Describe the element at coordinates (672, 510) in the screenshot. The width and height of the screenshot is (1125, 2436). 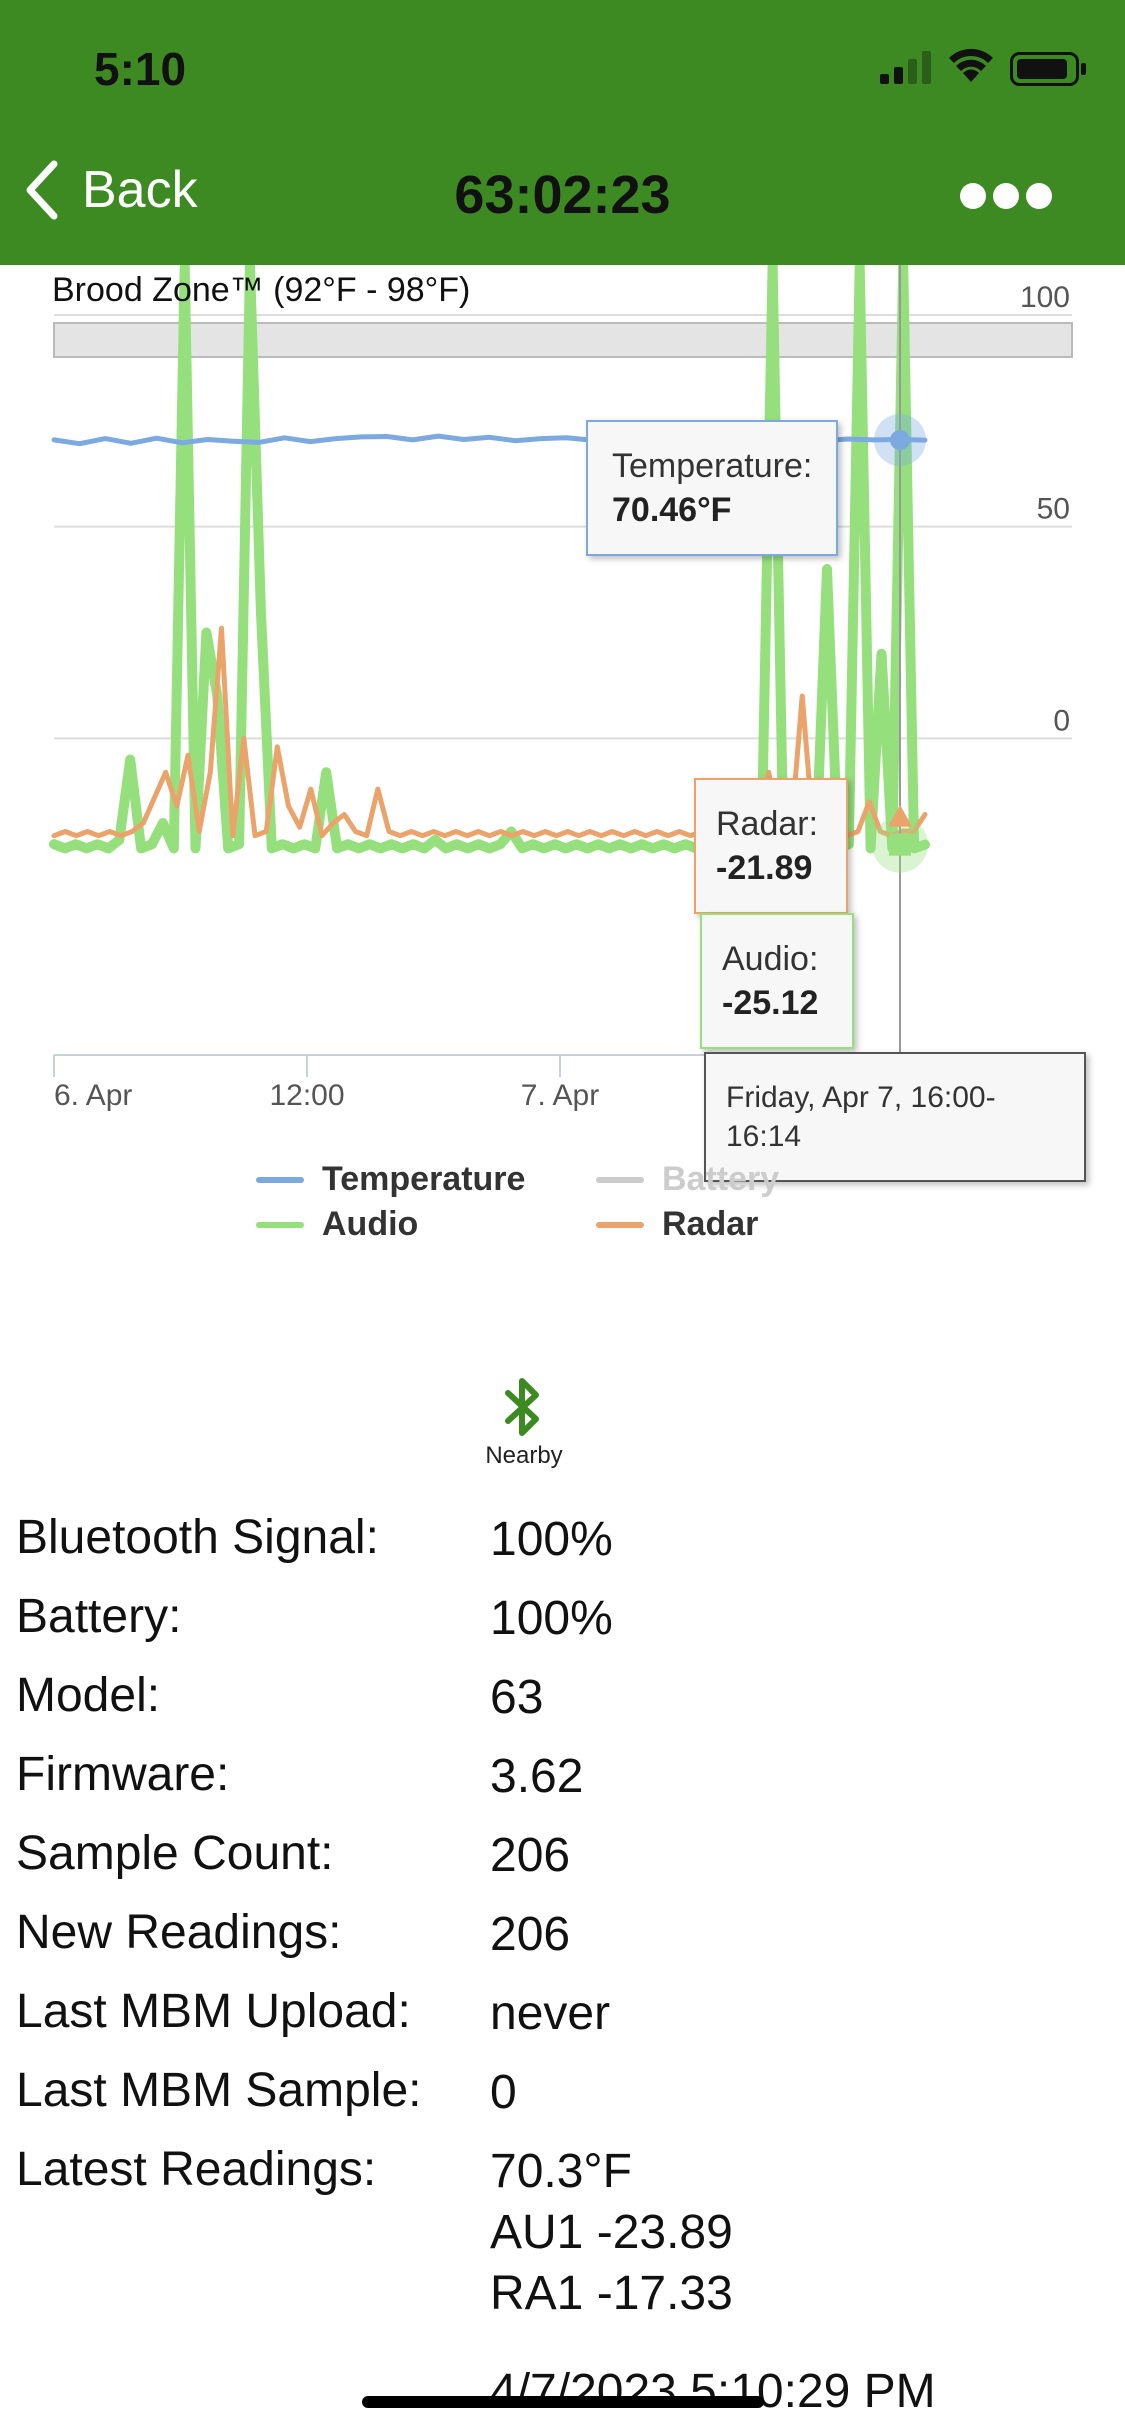
I see `temperature-tooltip-value: 70.46°F` at that location.